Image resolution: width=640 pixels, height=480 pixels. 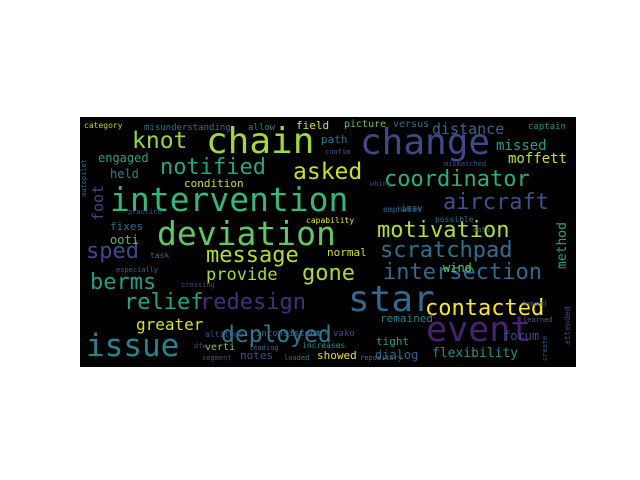 What do you see at coordinates (328, 172) in the screenshot?
I see `word-asked: asked` at bounding box center [328, 172].